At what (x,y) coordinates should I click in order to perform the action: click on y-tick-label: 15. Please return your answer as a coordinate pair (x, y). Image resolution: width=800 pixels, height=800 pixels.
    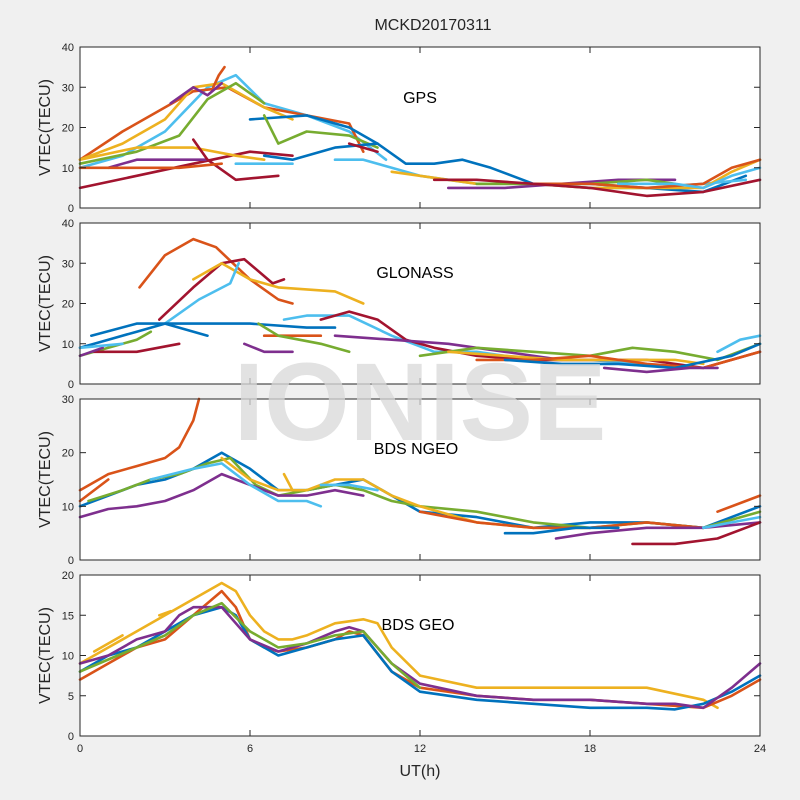
    Looking at the image, I should click on (68, 616).